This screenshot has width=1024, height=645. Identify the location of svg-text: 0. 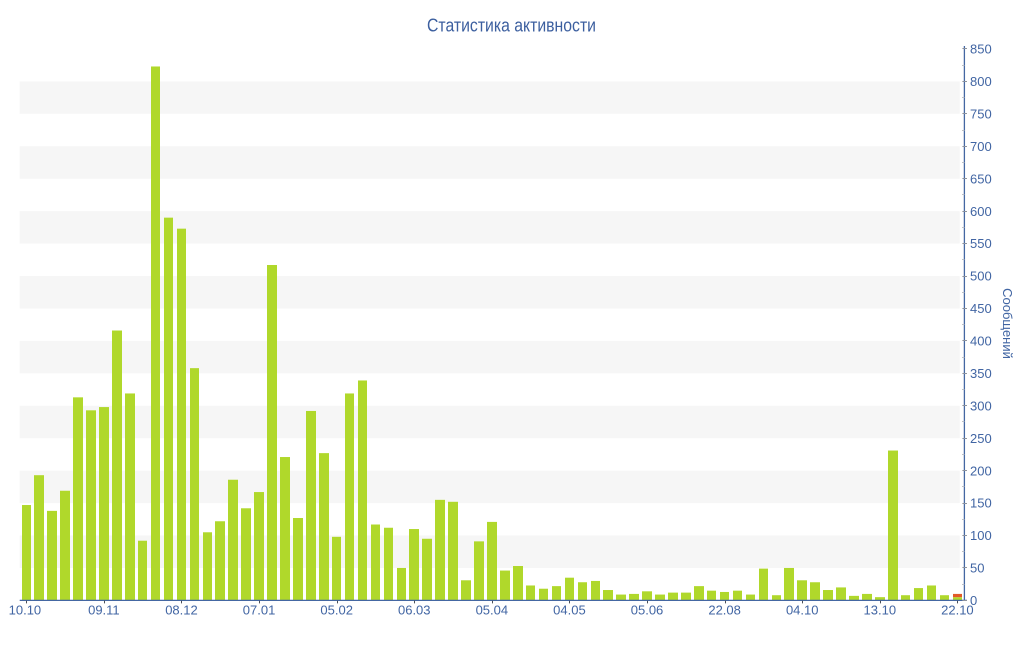
(973, 600).